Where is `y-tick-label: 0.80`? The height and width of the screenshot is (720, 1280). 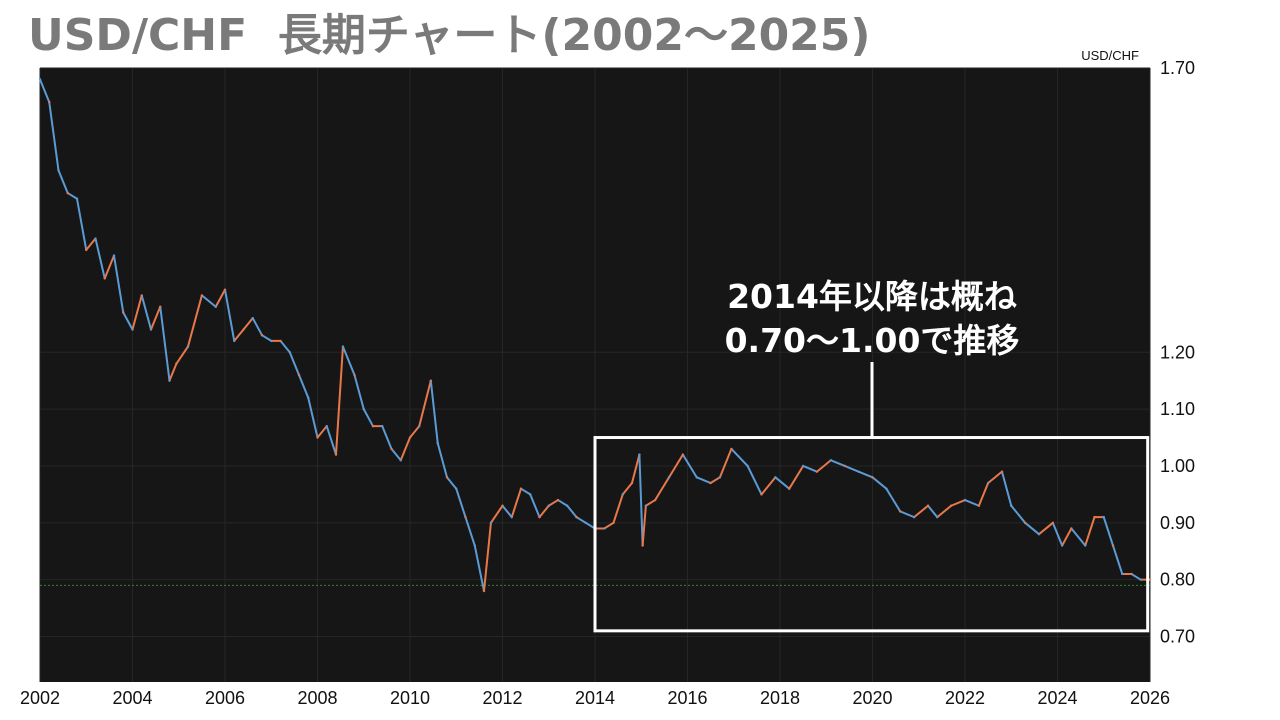
y-tick-label: 0.80 is located at coordinates (1177, 580).